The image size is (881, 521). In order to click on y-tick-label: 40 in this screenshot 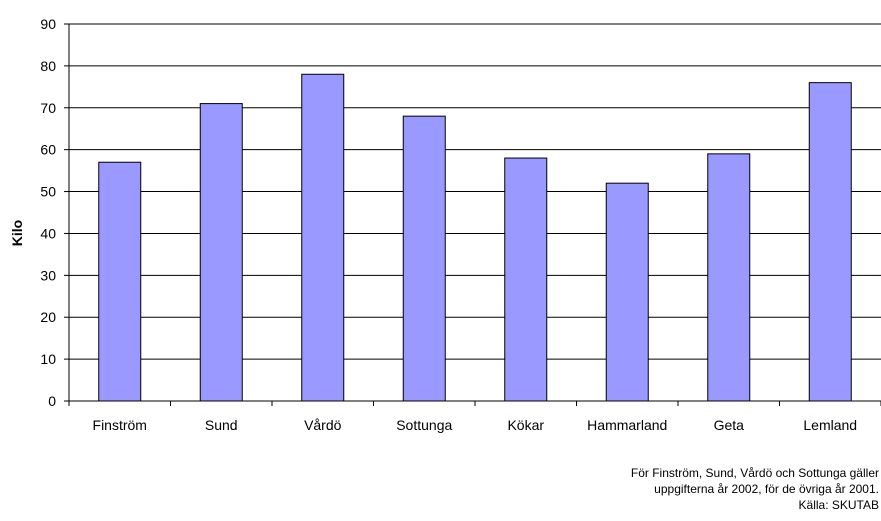, I will do `click(48, 233)`.